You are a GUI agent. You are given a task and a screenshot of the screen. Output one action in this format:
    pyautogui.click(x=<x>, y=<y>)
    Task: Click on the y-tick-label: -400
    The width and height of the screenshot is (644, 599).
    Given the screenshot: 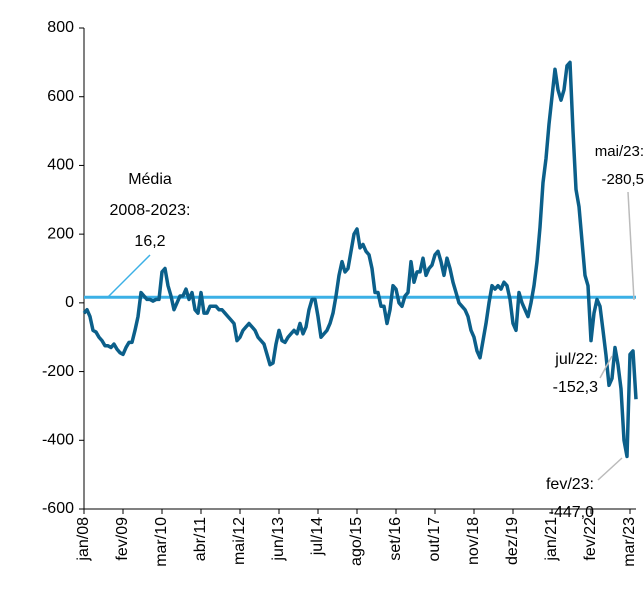 What is the action you would take?
    pyautogui.click(x=58, y=440)
    